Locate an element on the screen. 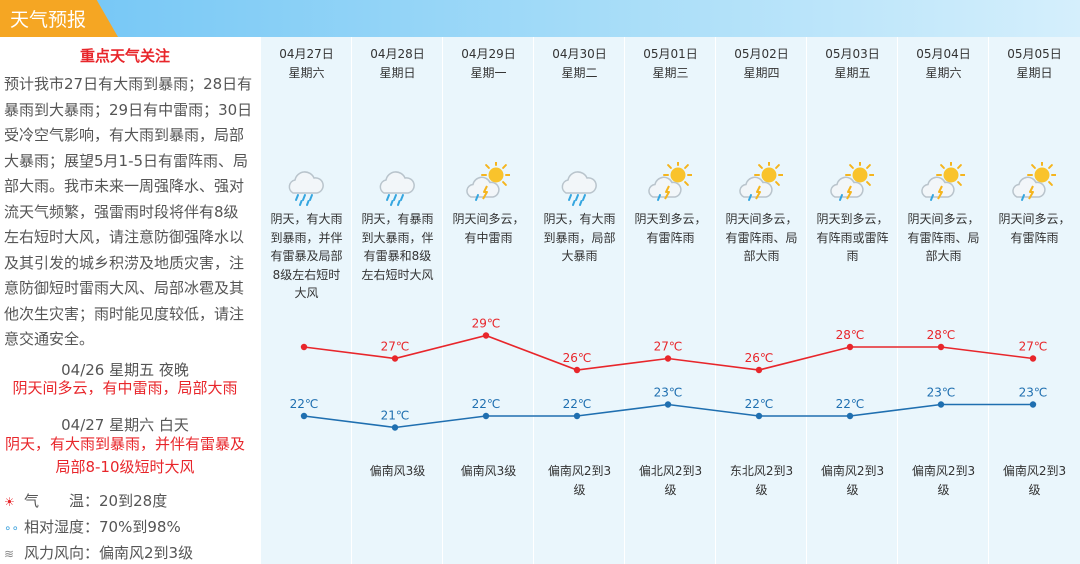 This screenshot has height=564, width=1080. day-desc: 阴天，有暴雨到大暴雨，伴有雷暴和8级左右短时大风 is located at coordinates (397, 247).